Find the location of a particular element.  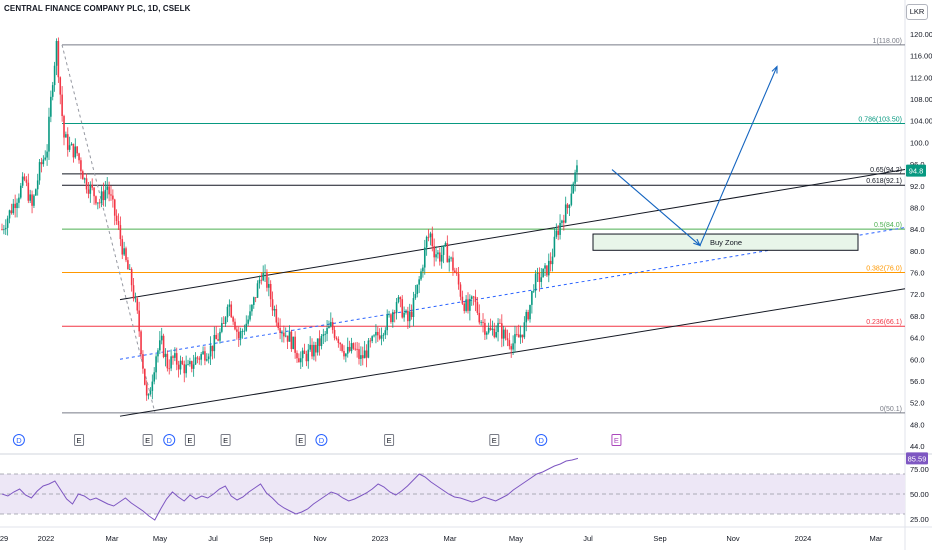

currency-button: LKR is located at coordinates (917, 12).